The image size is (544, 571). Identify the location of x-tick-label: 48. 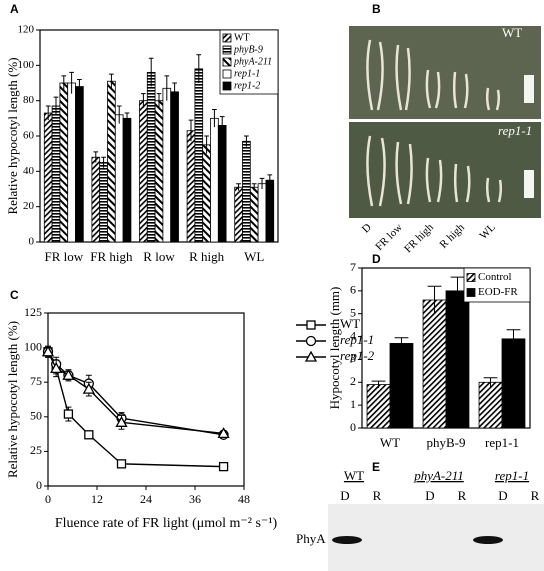
(244, 499).